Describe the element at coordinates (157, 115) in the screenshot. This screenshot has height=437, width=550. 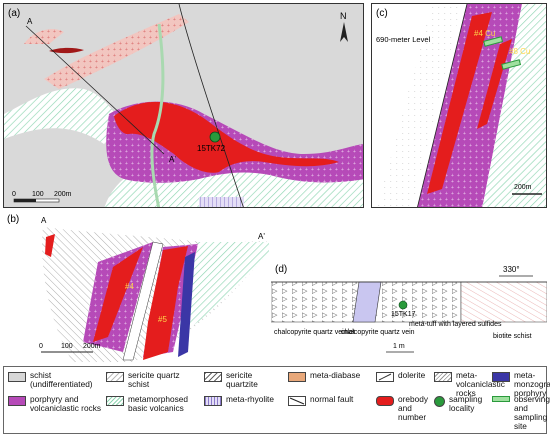
I see `dolerite-dike` at that location.